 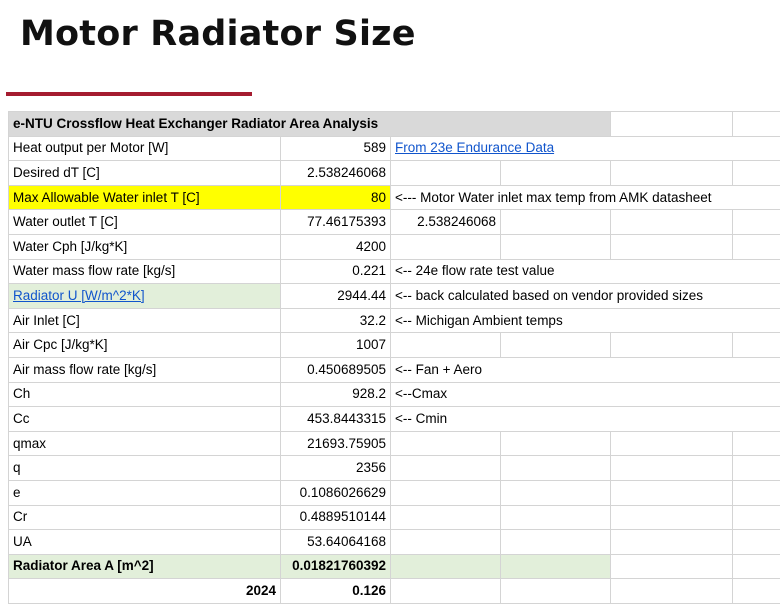 What do you see at coordinates (145, 148) in the screenshot?
I see `row-label: Heat output per Motor [W]` at bounding box center [145, 148].